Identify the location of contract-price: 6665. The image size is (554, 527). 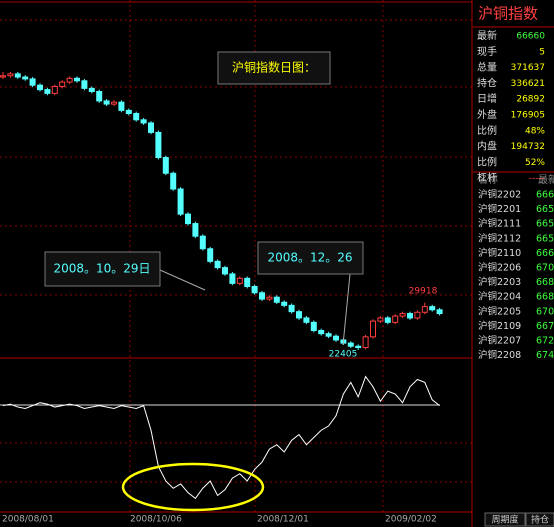
(545, 195).